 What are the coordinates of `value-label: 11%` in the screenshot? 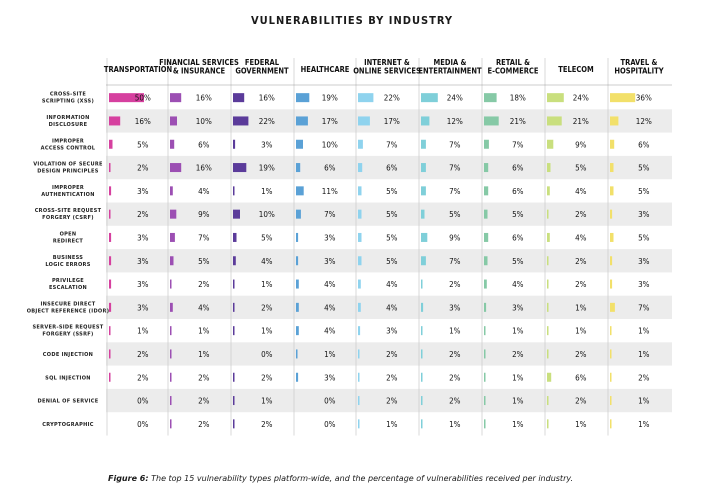 It's located at (330, 191).